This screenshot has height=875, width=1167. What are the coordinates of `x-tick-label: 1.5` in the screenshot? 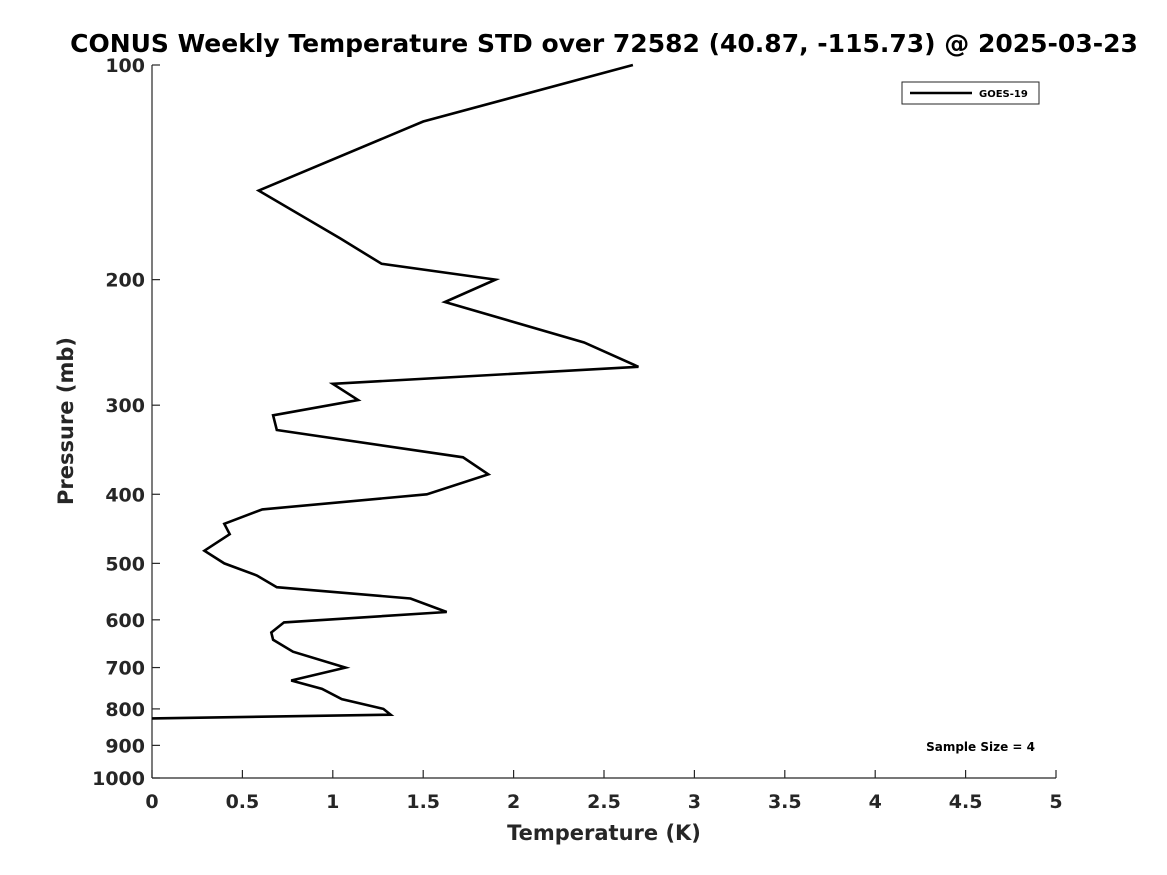 It's located at (423, 802).